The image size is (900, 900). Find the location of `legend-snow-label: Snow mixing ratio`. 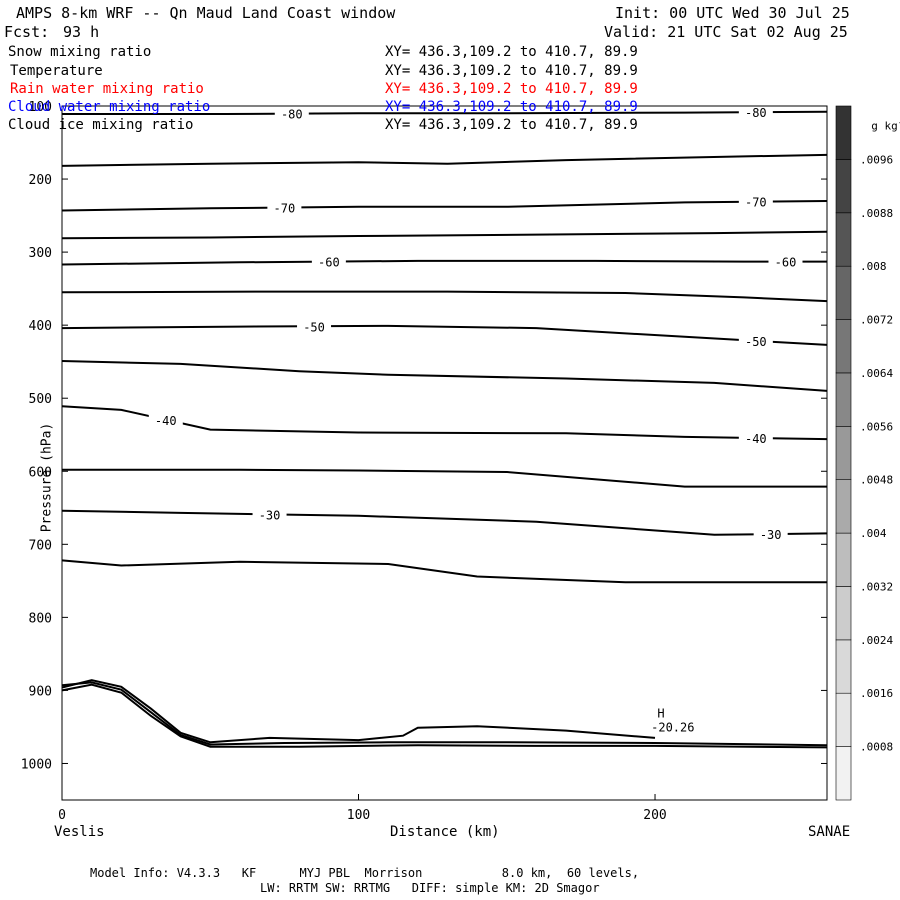

legend-snow-label: Snow mixing ratio is located at coordinates (80, 52).